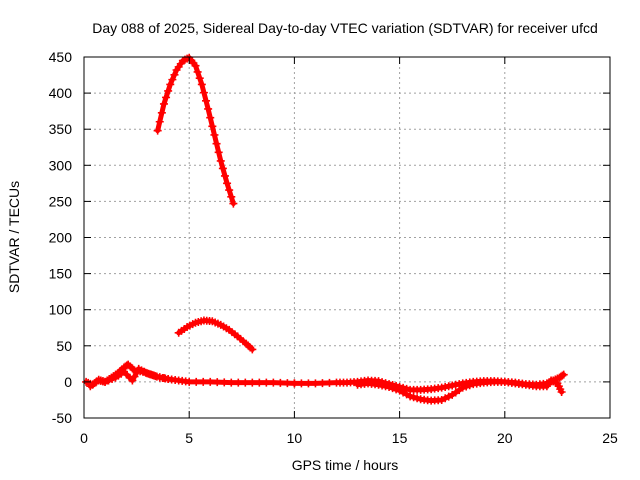 The height and width of the screenshot is (480, 640). Describe the element at coordinates (68, 382) in the screenshot. I see `y-tick-label: 0` at that location.